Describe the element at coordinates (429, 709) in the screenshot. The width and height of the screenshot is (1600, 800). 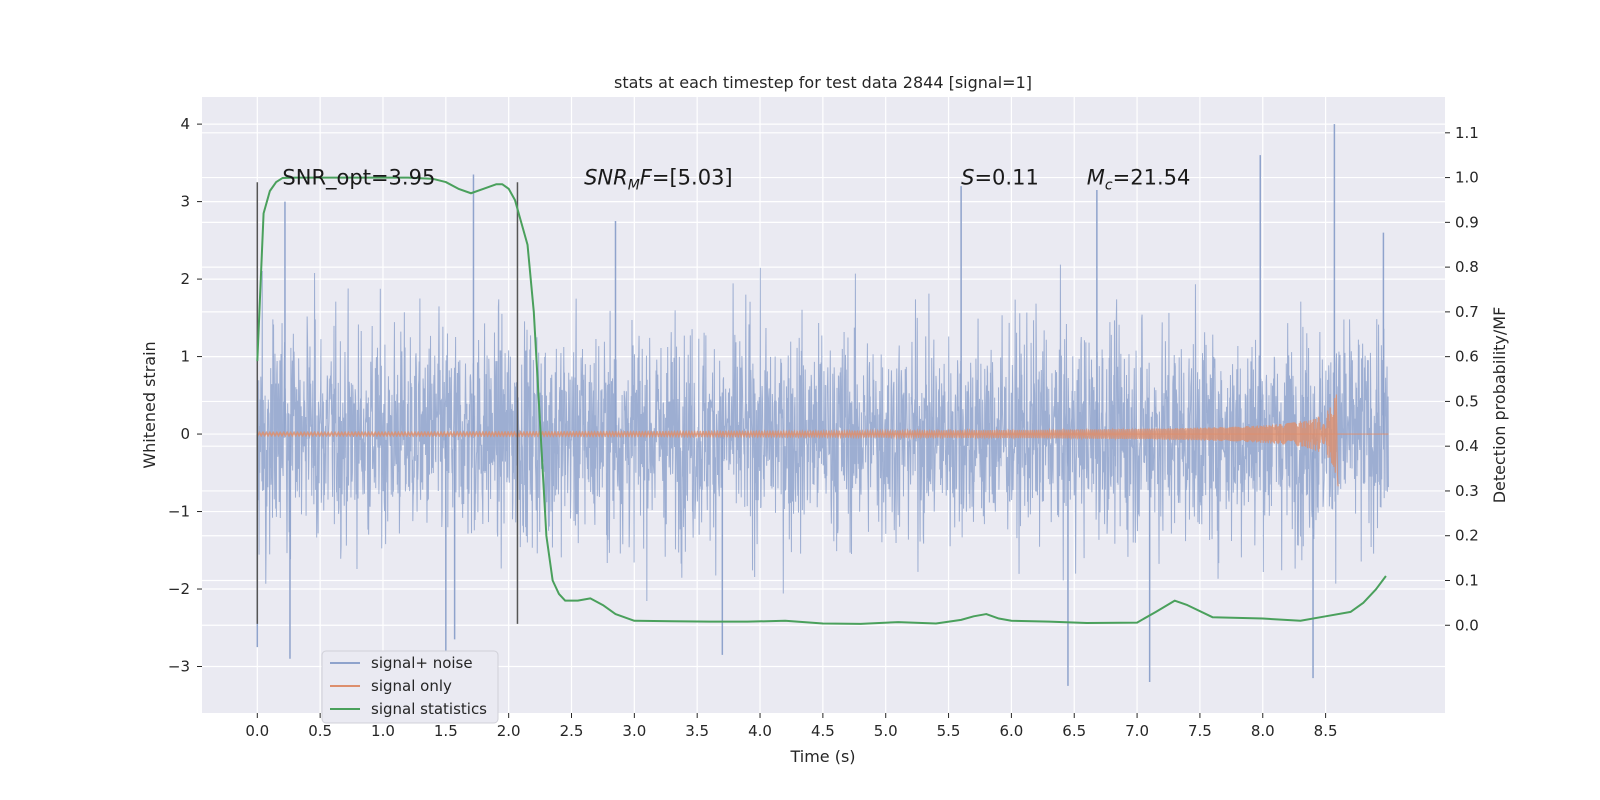
I see `legend-label-signal-statistics: signal statistics` at that location.